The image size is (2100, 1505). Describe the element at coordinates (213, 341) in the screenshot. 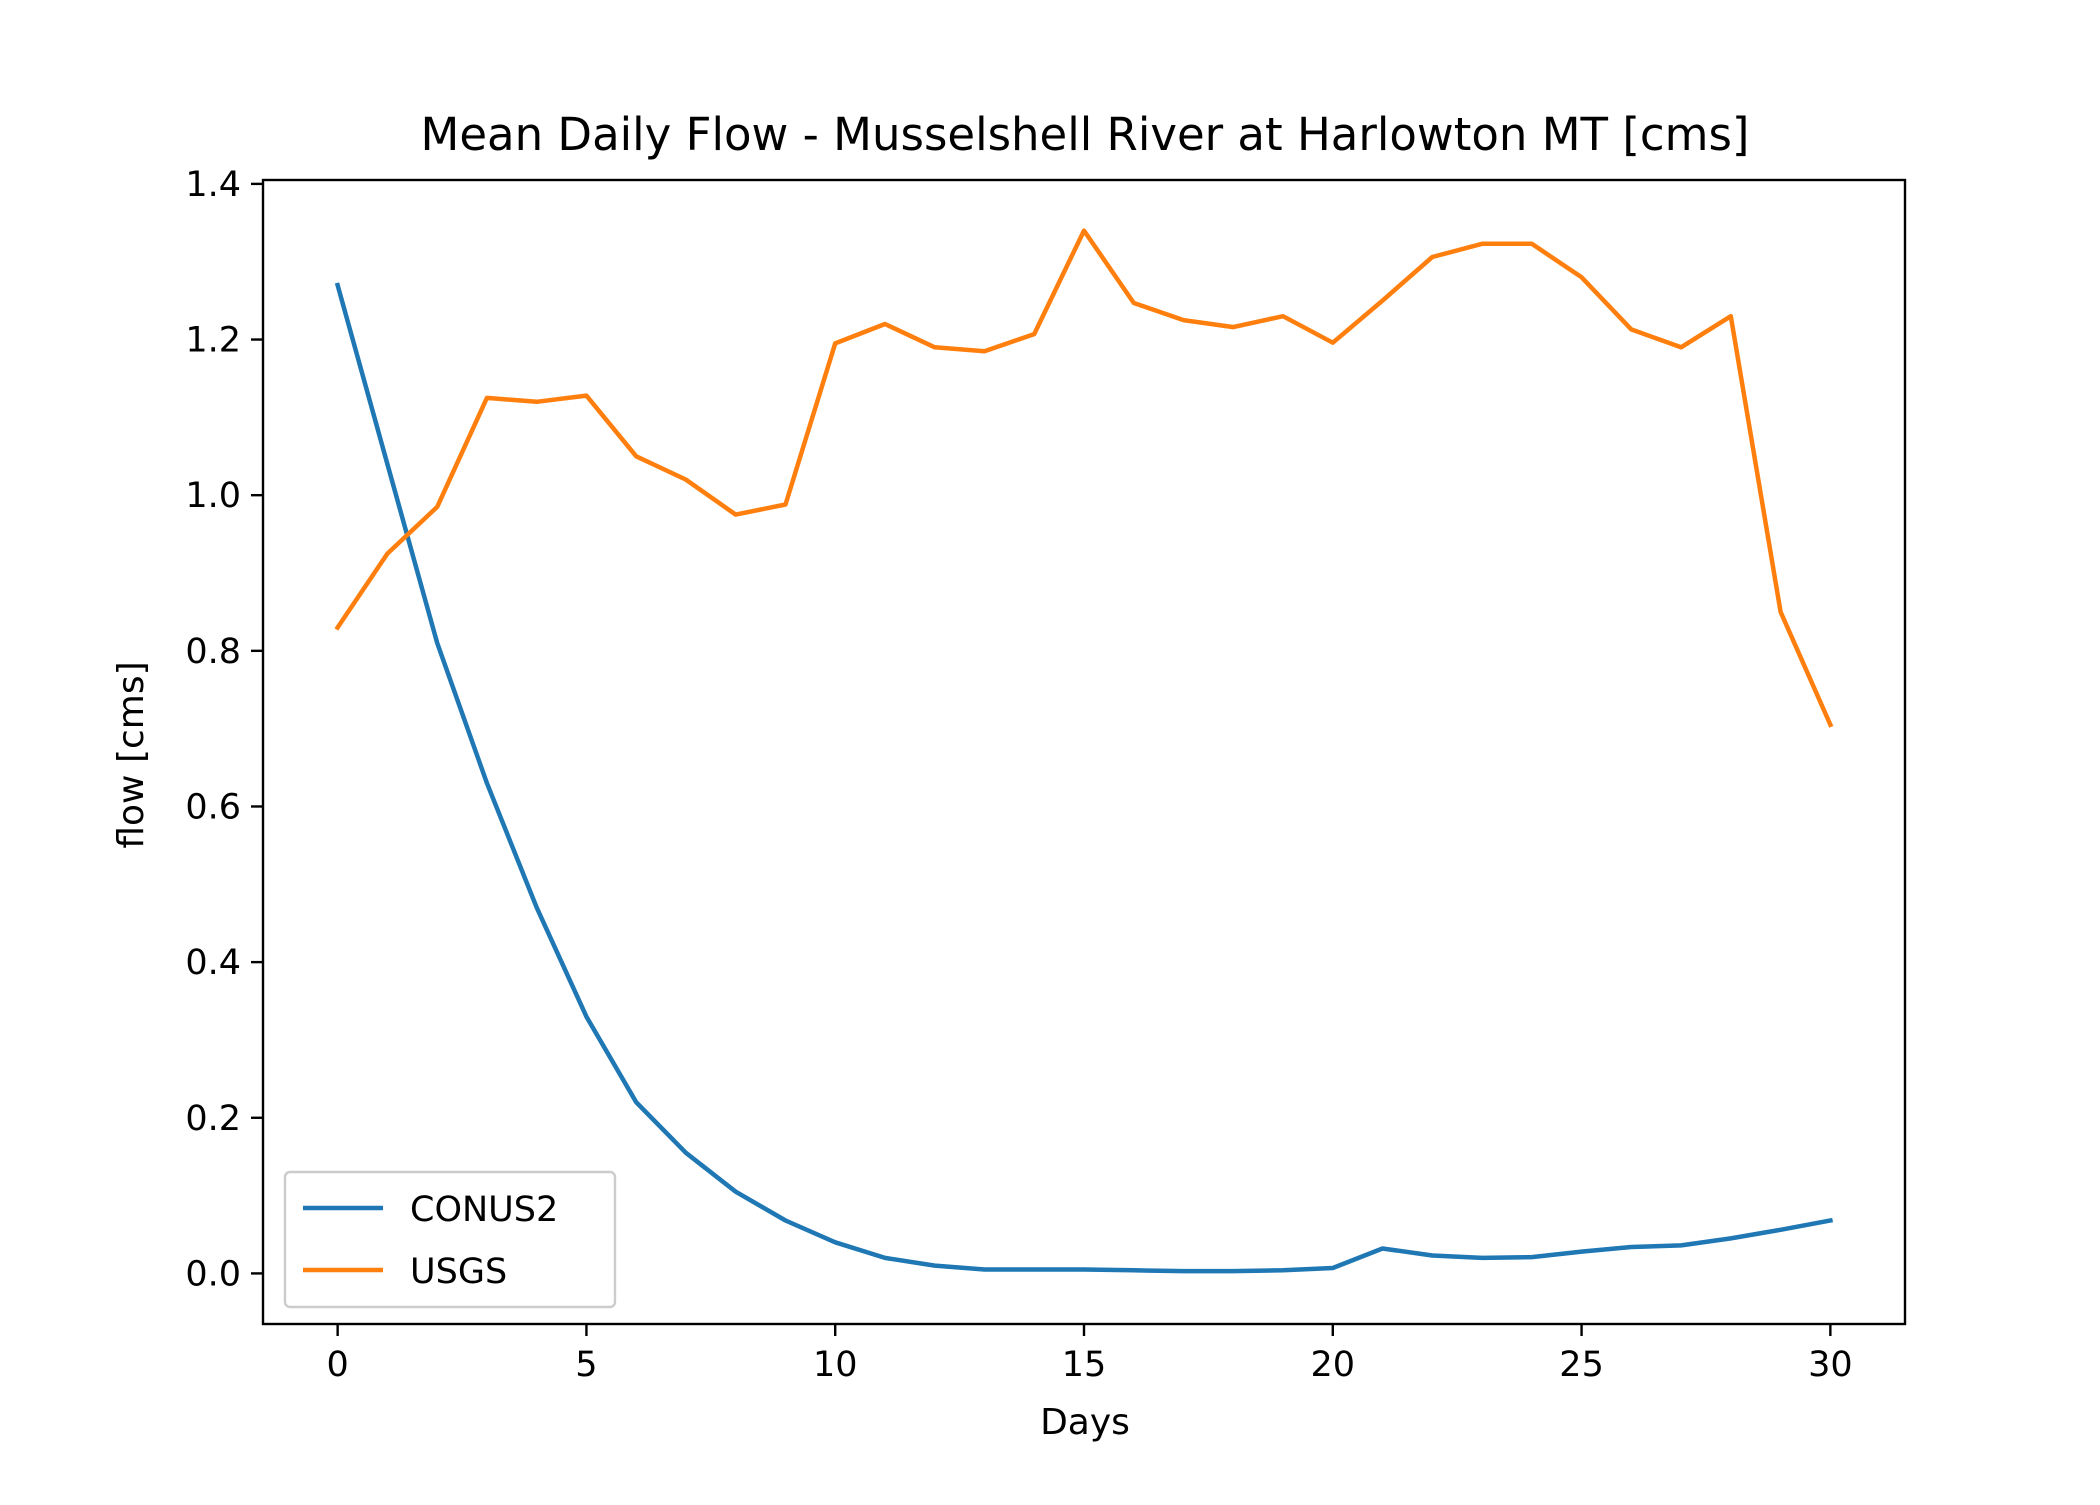

I see `y-tick-label: 1.2` at that location.